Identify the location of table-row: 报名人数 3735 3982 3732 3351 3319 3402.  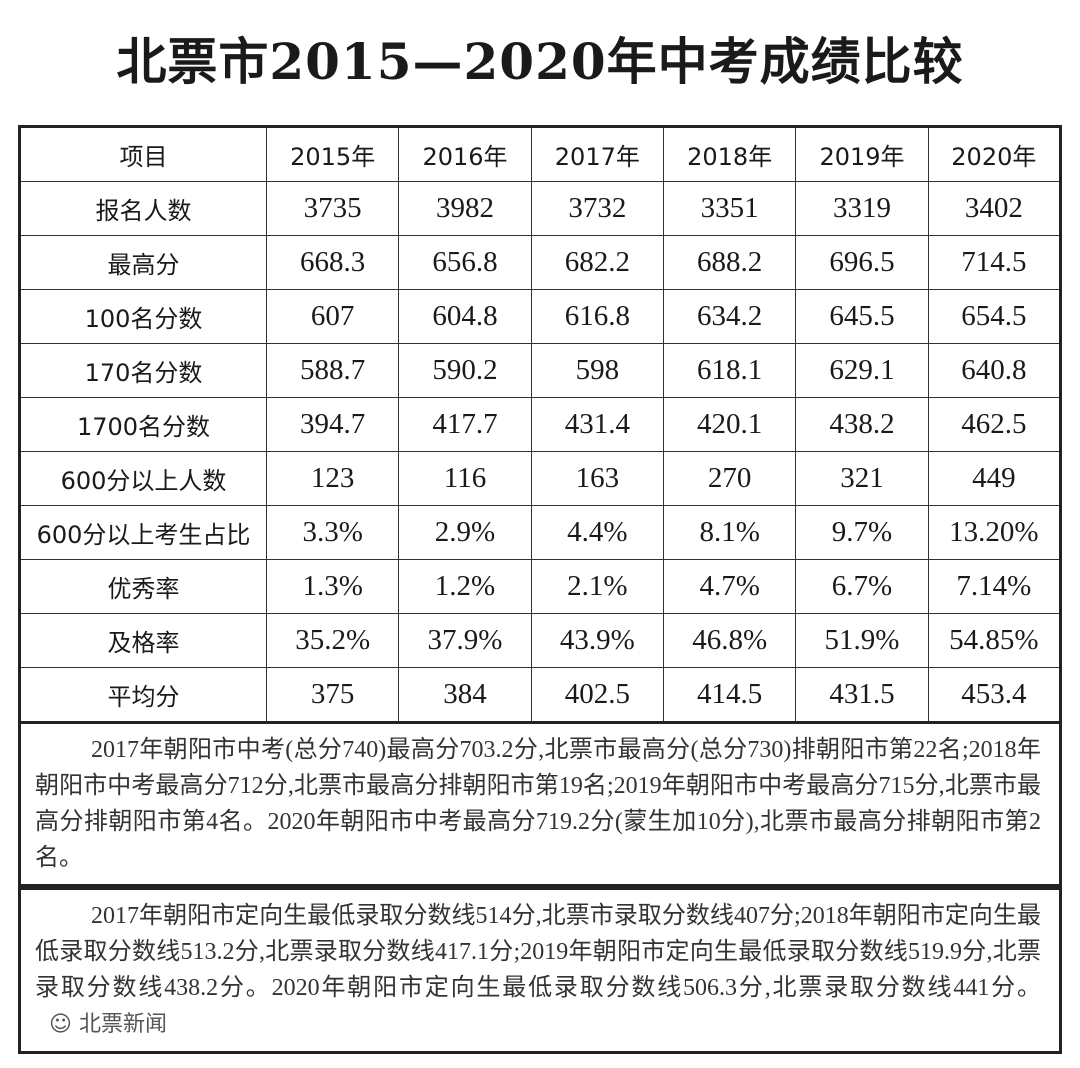
(540, 208).